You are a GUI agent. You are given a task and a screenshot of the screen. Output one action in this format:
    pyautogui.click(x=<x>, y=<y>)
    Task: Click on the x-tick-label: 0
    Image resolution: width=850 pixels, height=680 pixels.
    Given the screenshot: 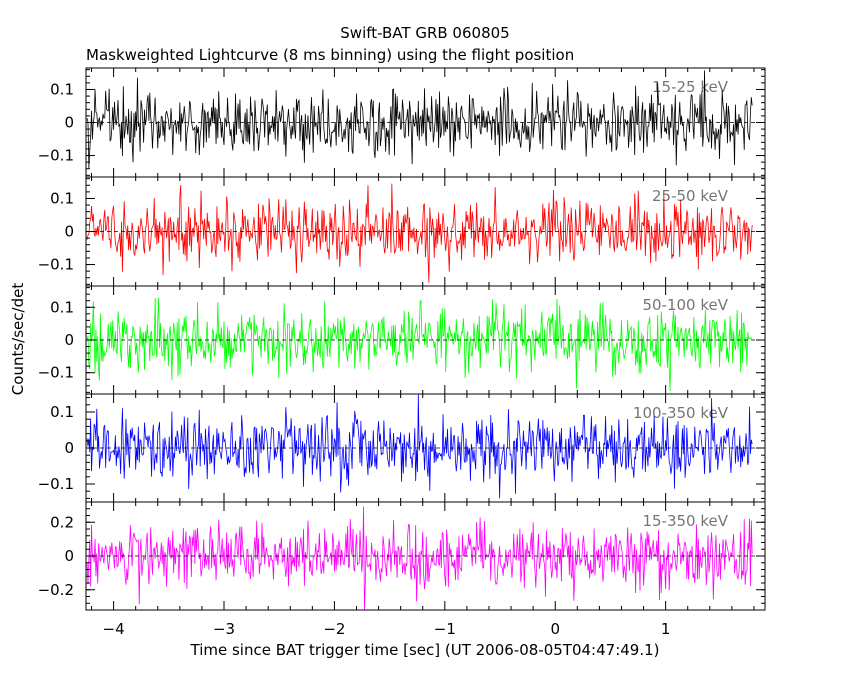 What is the action you would take?
    pyautogui.click(x=555, y=629)
    